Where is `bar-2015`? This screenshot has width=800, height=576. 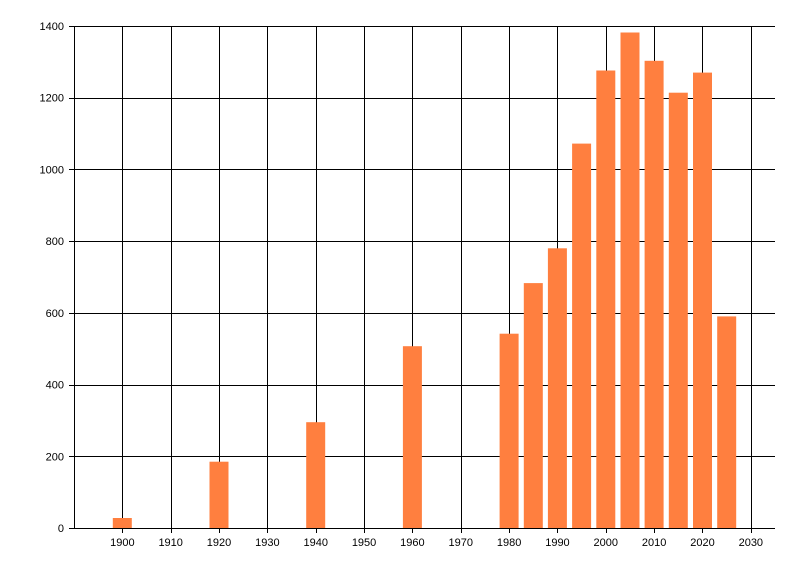
bar-2015 is located at coordinates (678, 310).